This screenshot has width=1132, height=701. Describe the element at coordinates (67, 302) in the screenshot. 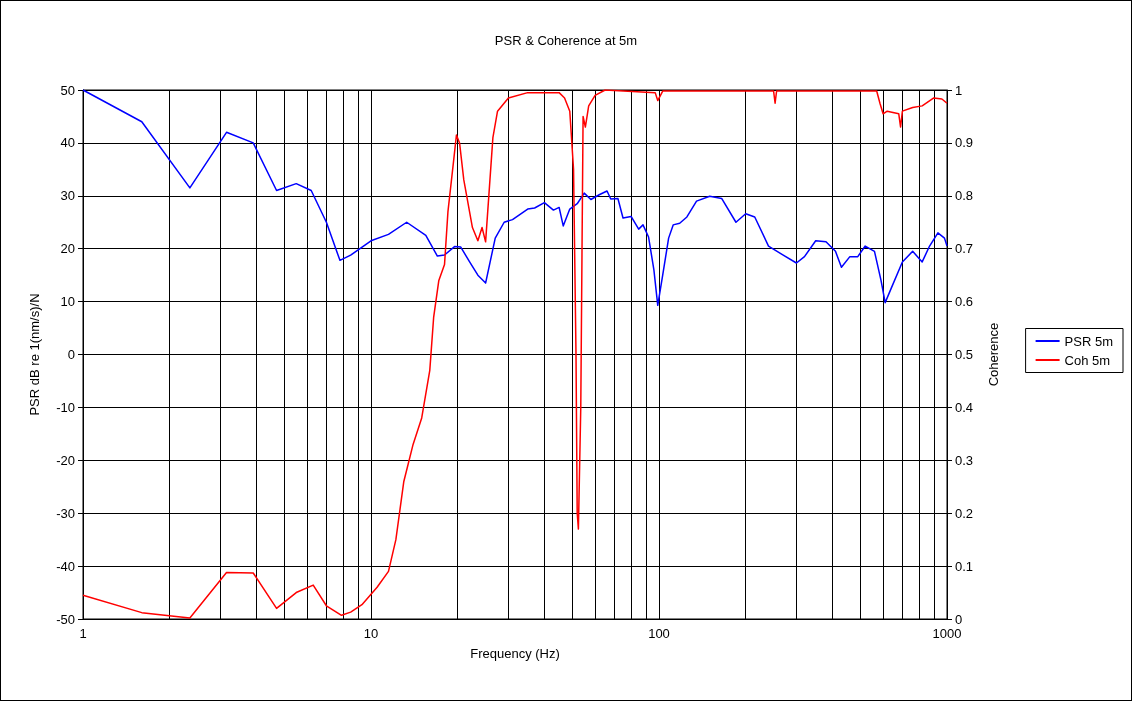

I see `y-tick-label: 10` at that location.